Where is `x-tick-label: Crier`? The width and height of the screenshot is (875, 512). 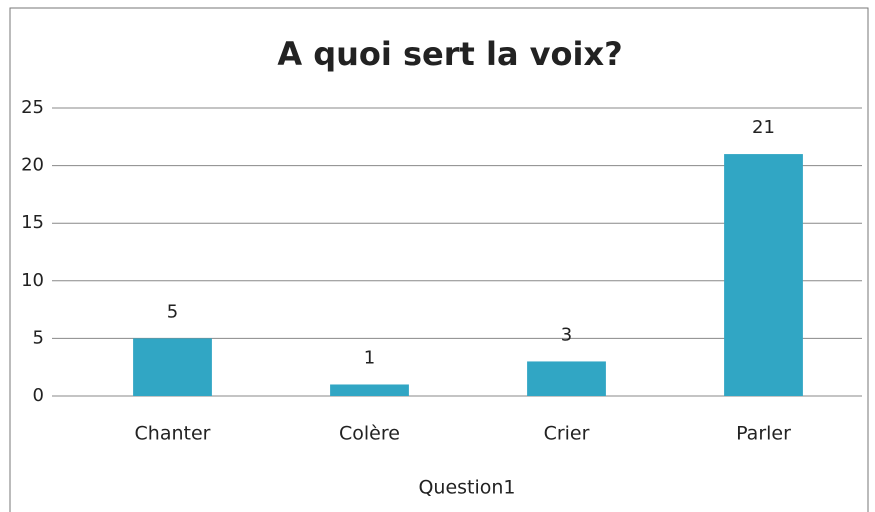 x-tick-label: Crier is located at coordinates (567, 434).